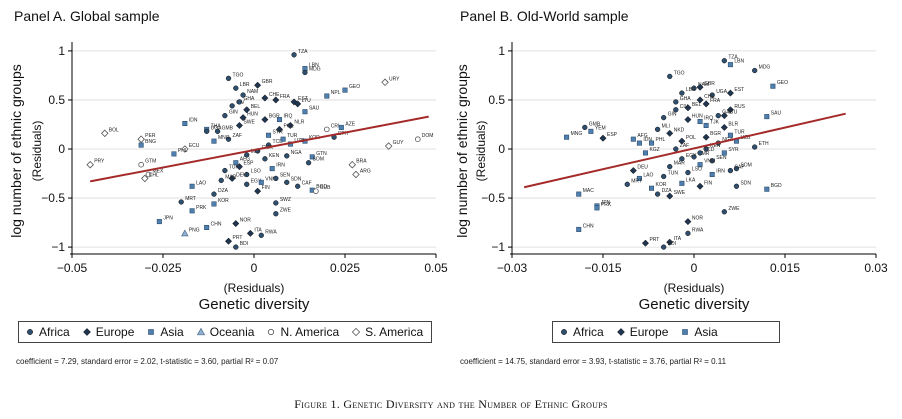 This screenshot has height=419, width=902. Describe the element at coordinates (354, 87) in the screenshot. I see `data-point-label: GEO` at that location.